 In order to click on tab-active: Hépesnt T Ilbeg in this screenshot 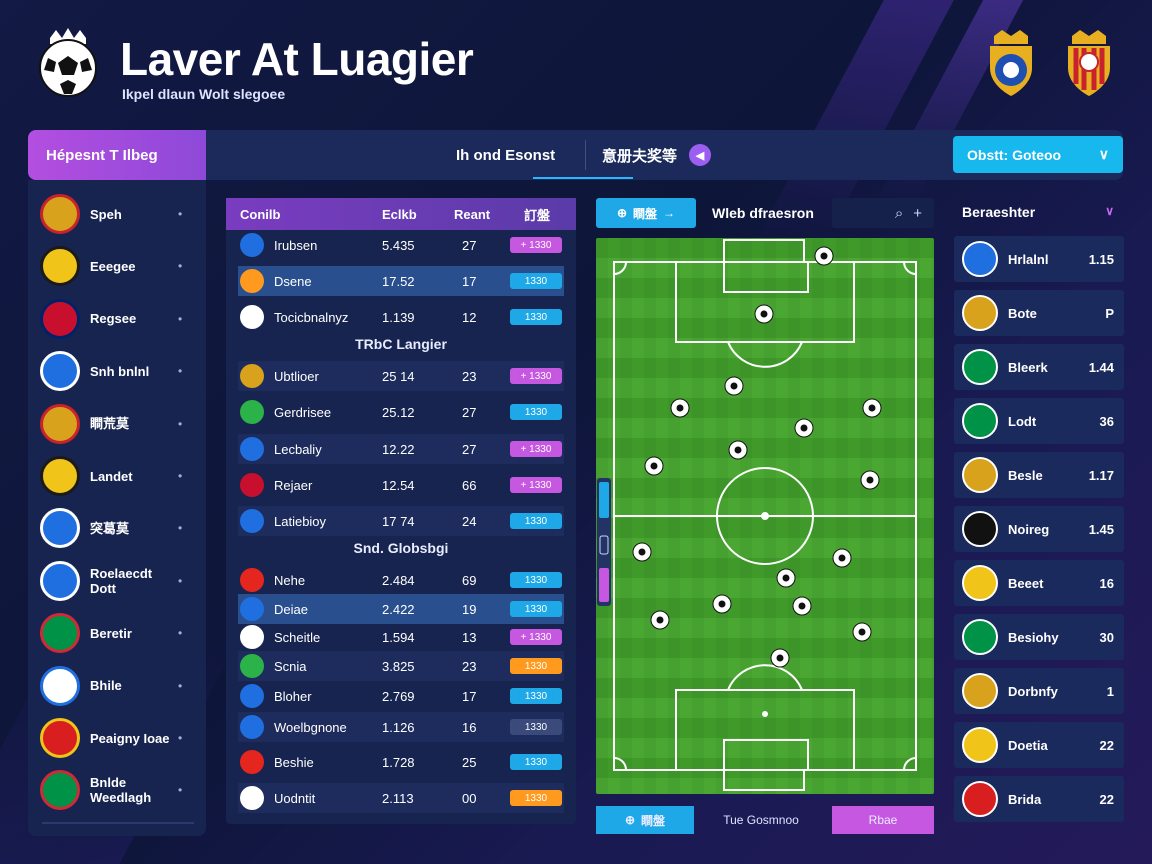, I will do `click(117, 155)`.